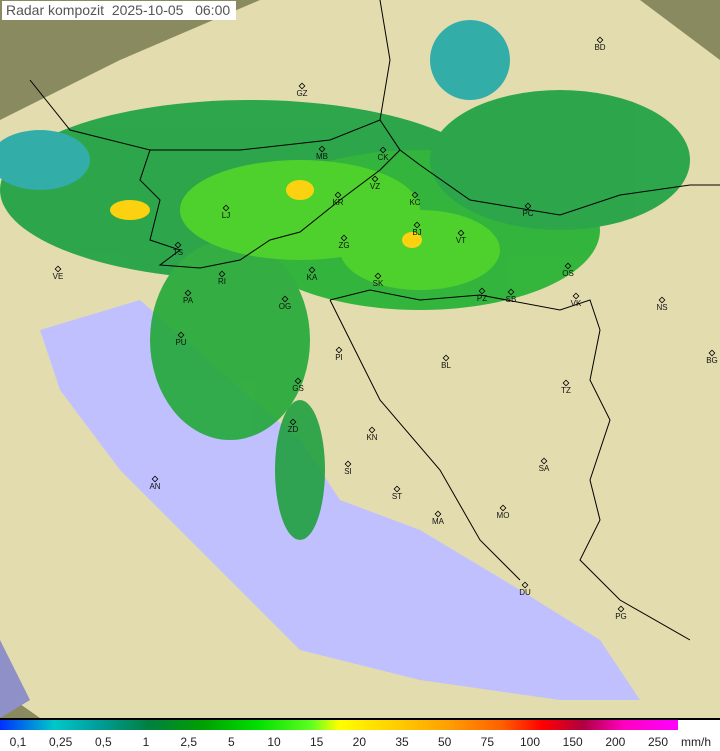 The image size is (720, 751). Describe the element at coordinates (438, 521) in the screenshot. I see `city-label: MA` at that location.